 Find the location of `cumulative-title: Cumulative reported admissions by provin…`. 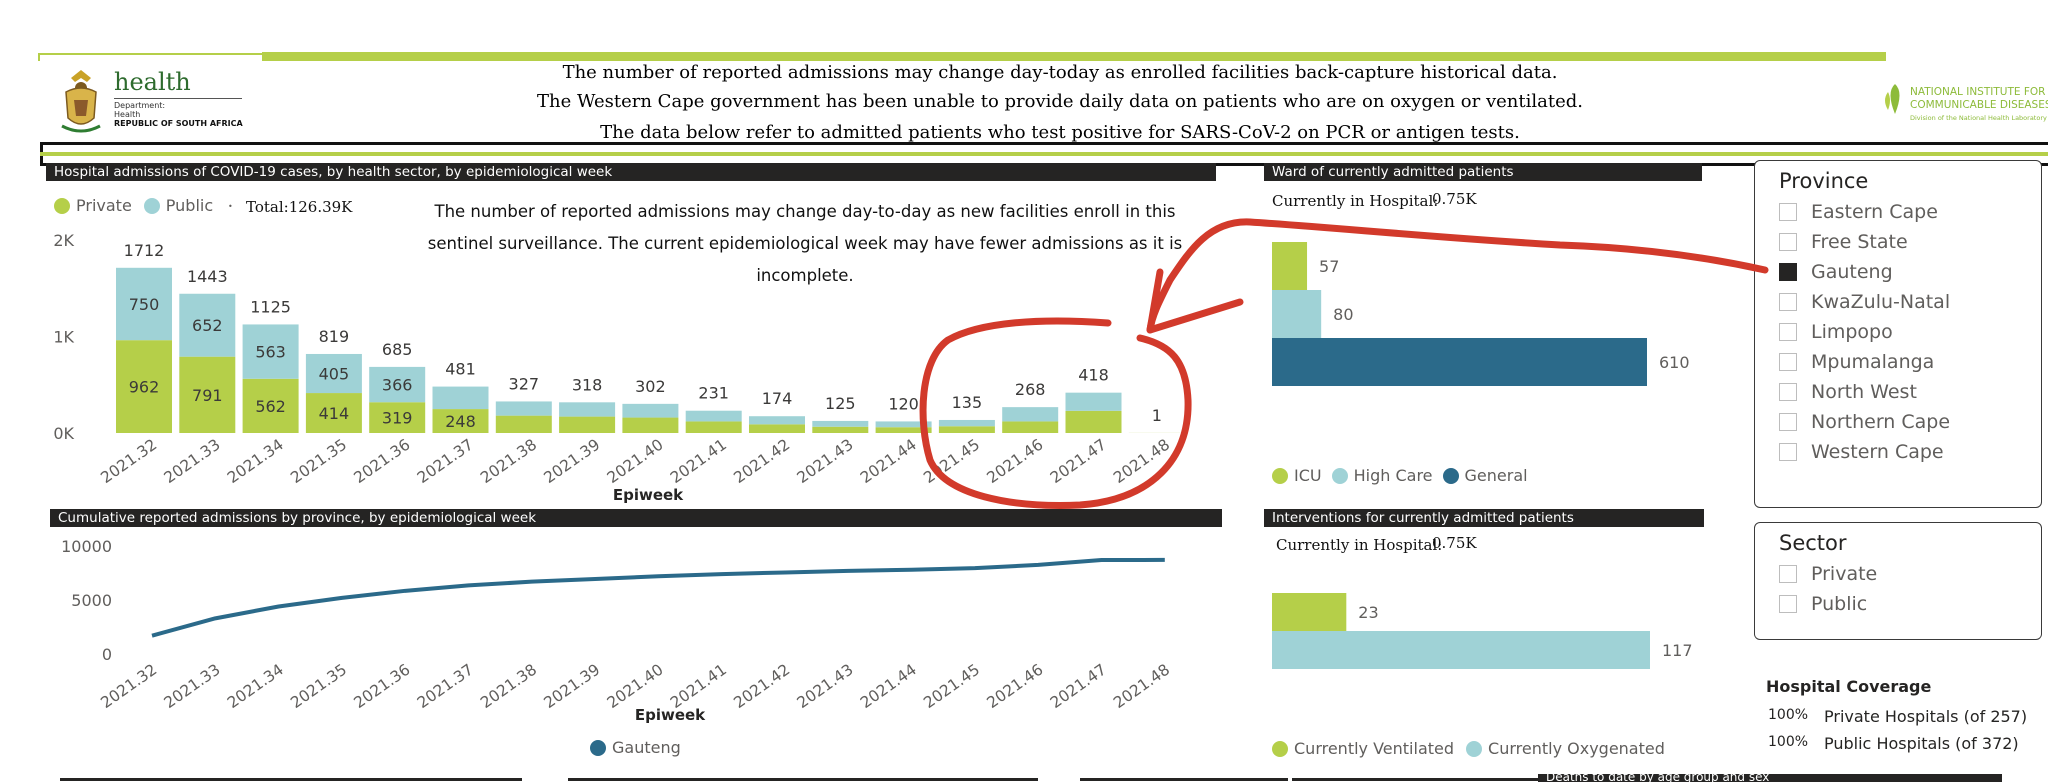

cumulative-title: Cumulative reported admissions by provin… is located at coordinates (636, 518).